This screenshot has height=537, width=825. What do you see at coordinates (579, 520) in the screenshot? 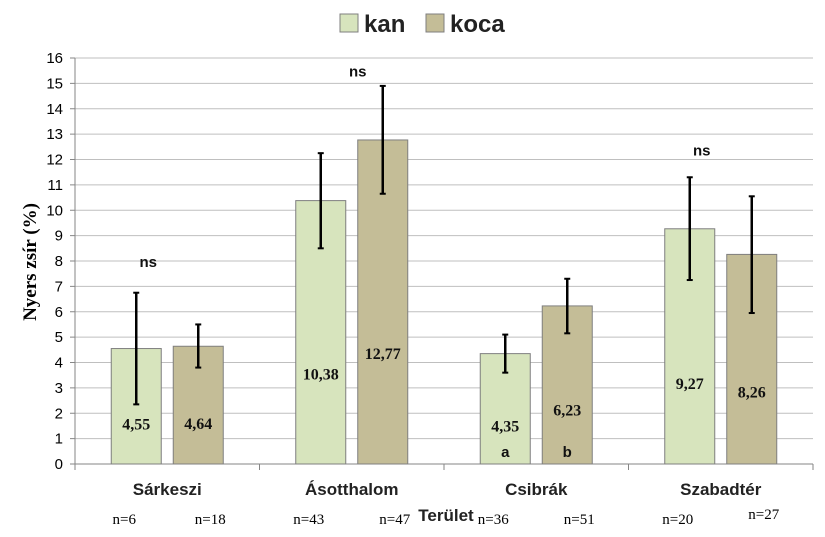
I see `sample-size-label: n=51` at bounding box center [579, 520].